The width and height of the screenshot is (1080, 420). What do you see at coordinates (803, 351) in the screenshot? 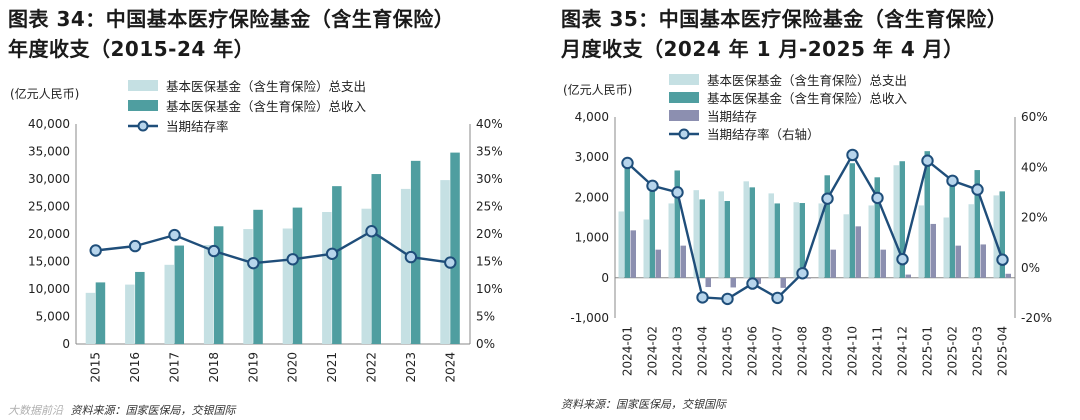
I see `right-x-tick-label: 2024-08` at bounding box center [803, 351].